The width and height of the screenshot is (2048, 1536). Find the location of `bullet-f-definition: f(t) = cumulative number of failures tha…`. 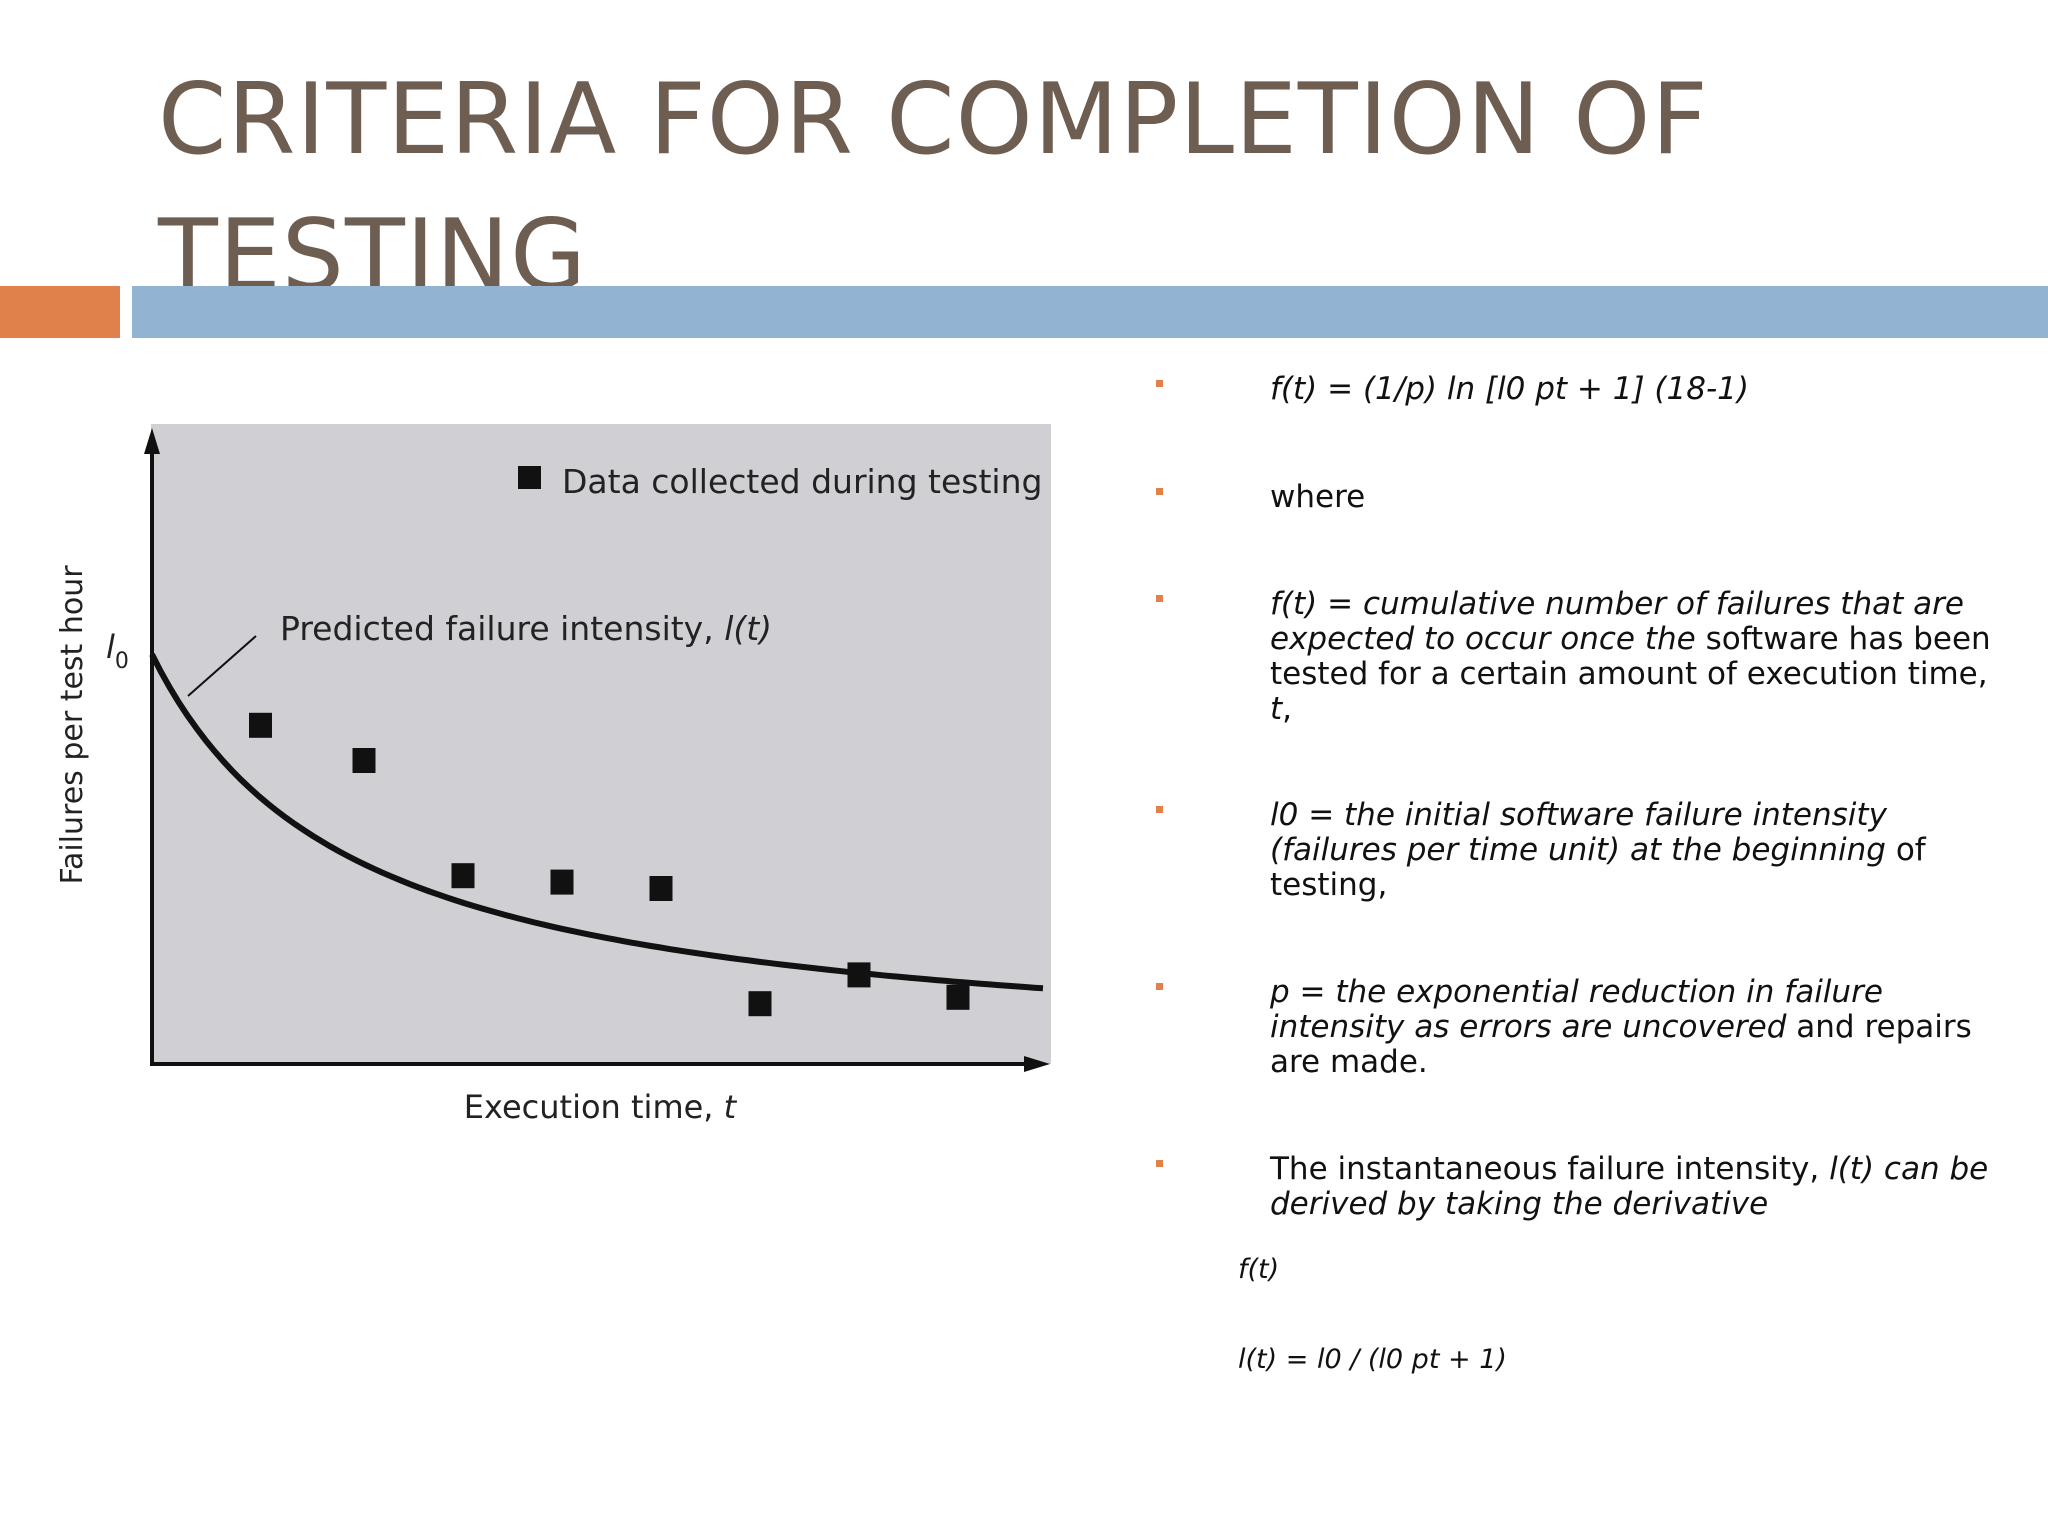

bullet-f-definition: f(t) = cumulative number of failures tha… is located at coordinates (1580, 657).